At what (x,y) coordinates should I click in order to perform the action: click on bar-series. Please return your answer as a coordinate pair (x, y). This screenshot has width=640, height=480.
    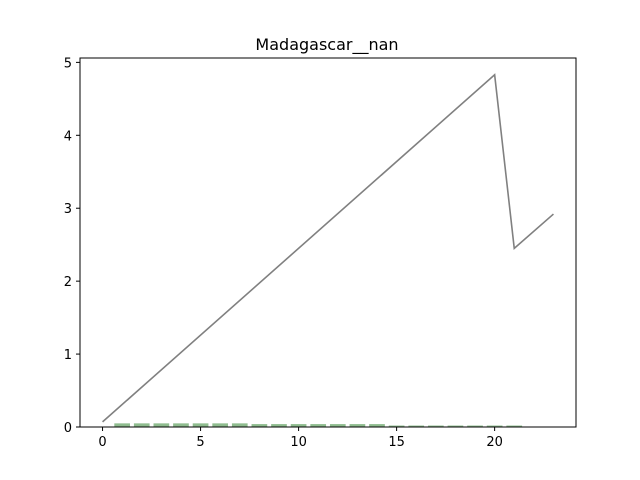
    Looking at the image, I should click on (318, 425).